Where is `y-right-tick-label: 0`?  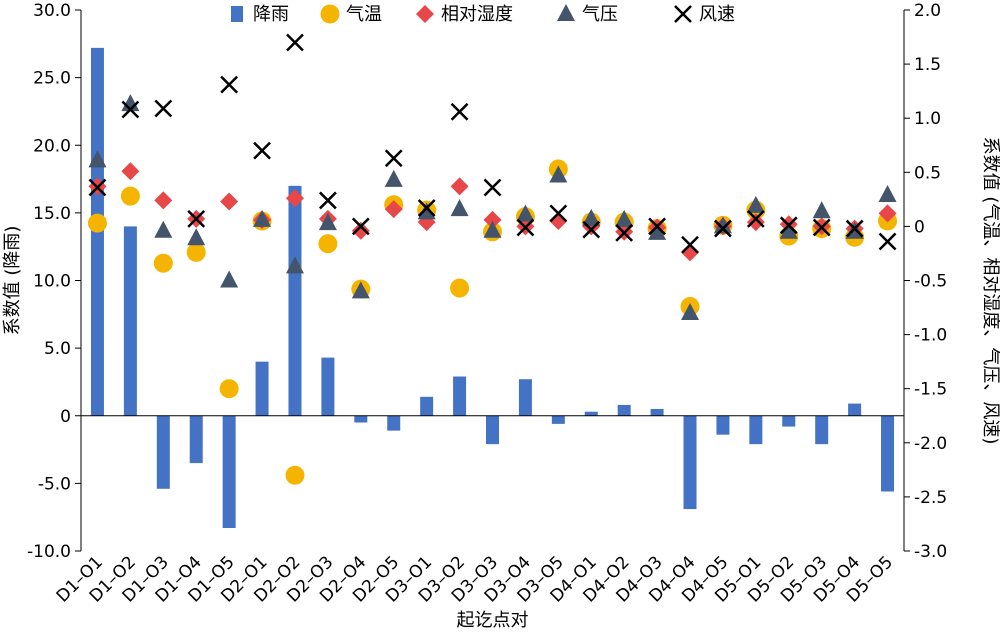 y-right-tick-label: 0 is located at coordinates (919, 227).